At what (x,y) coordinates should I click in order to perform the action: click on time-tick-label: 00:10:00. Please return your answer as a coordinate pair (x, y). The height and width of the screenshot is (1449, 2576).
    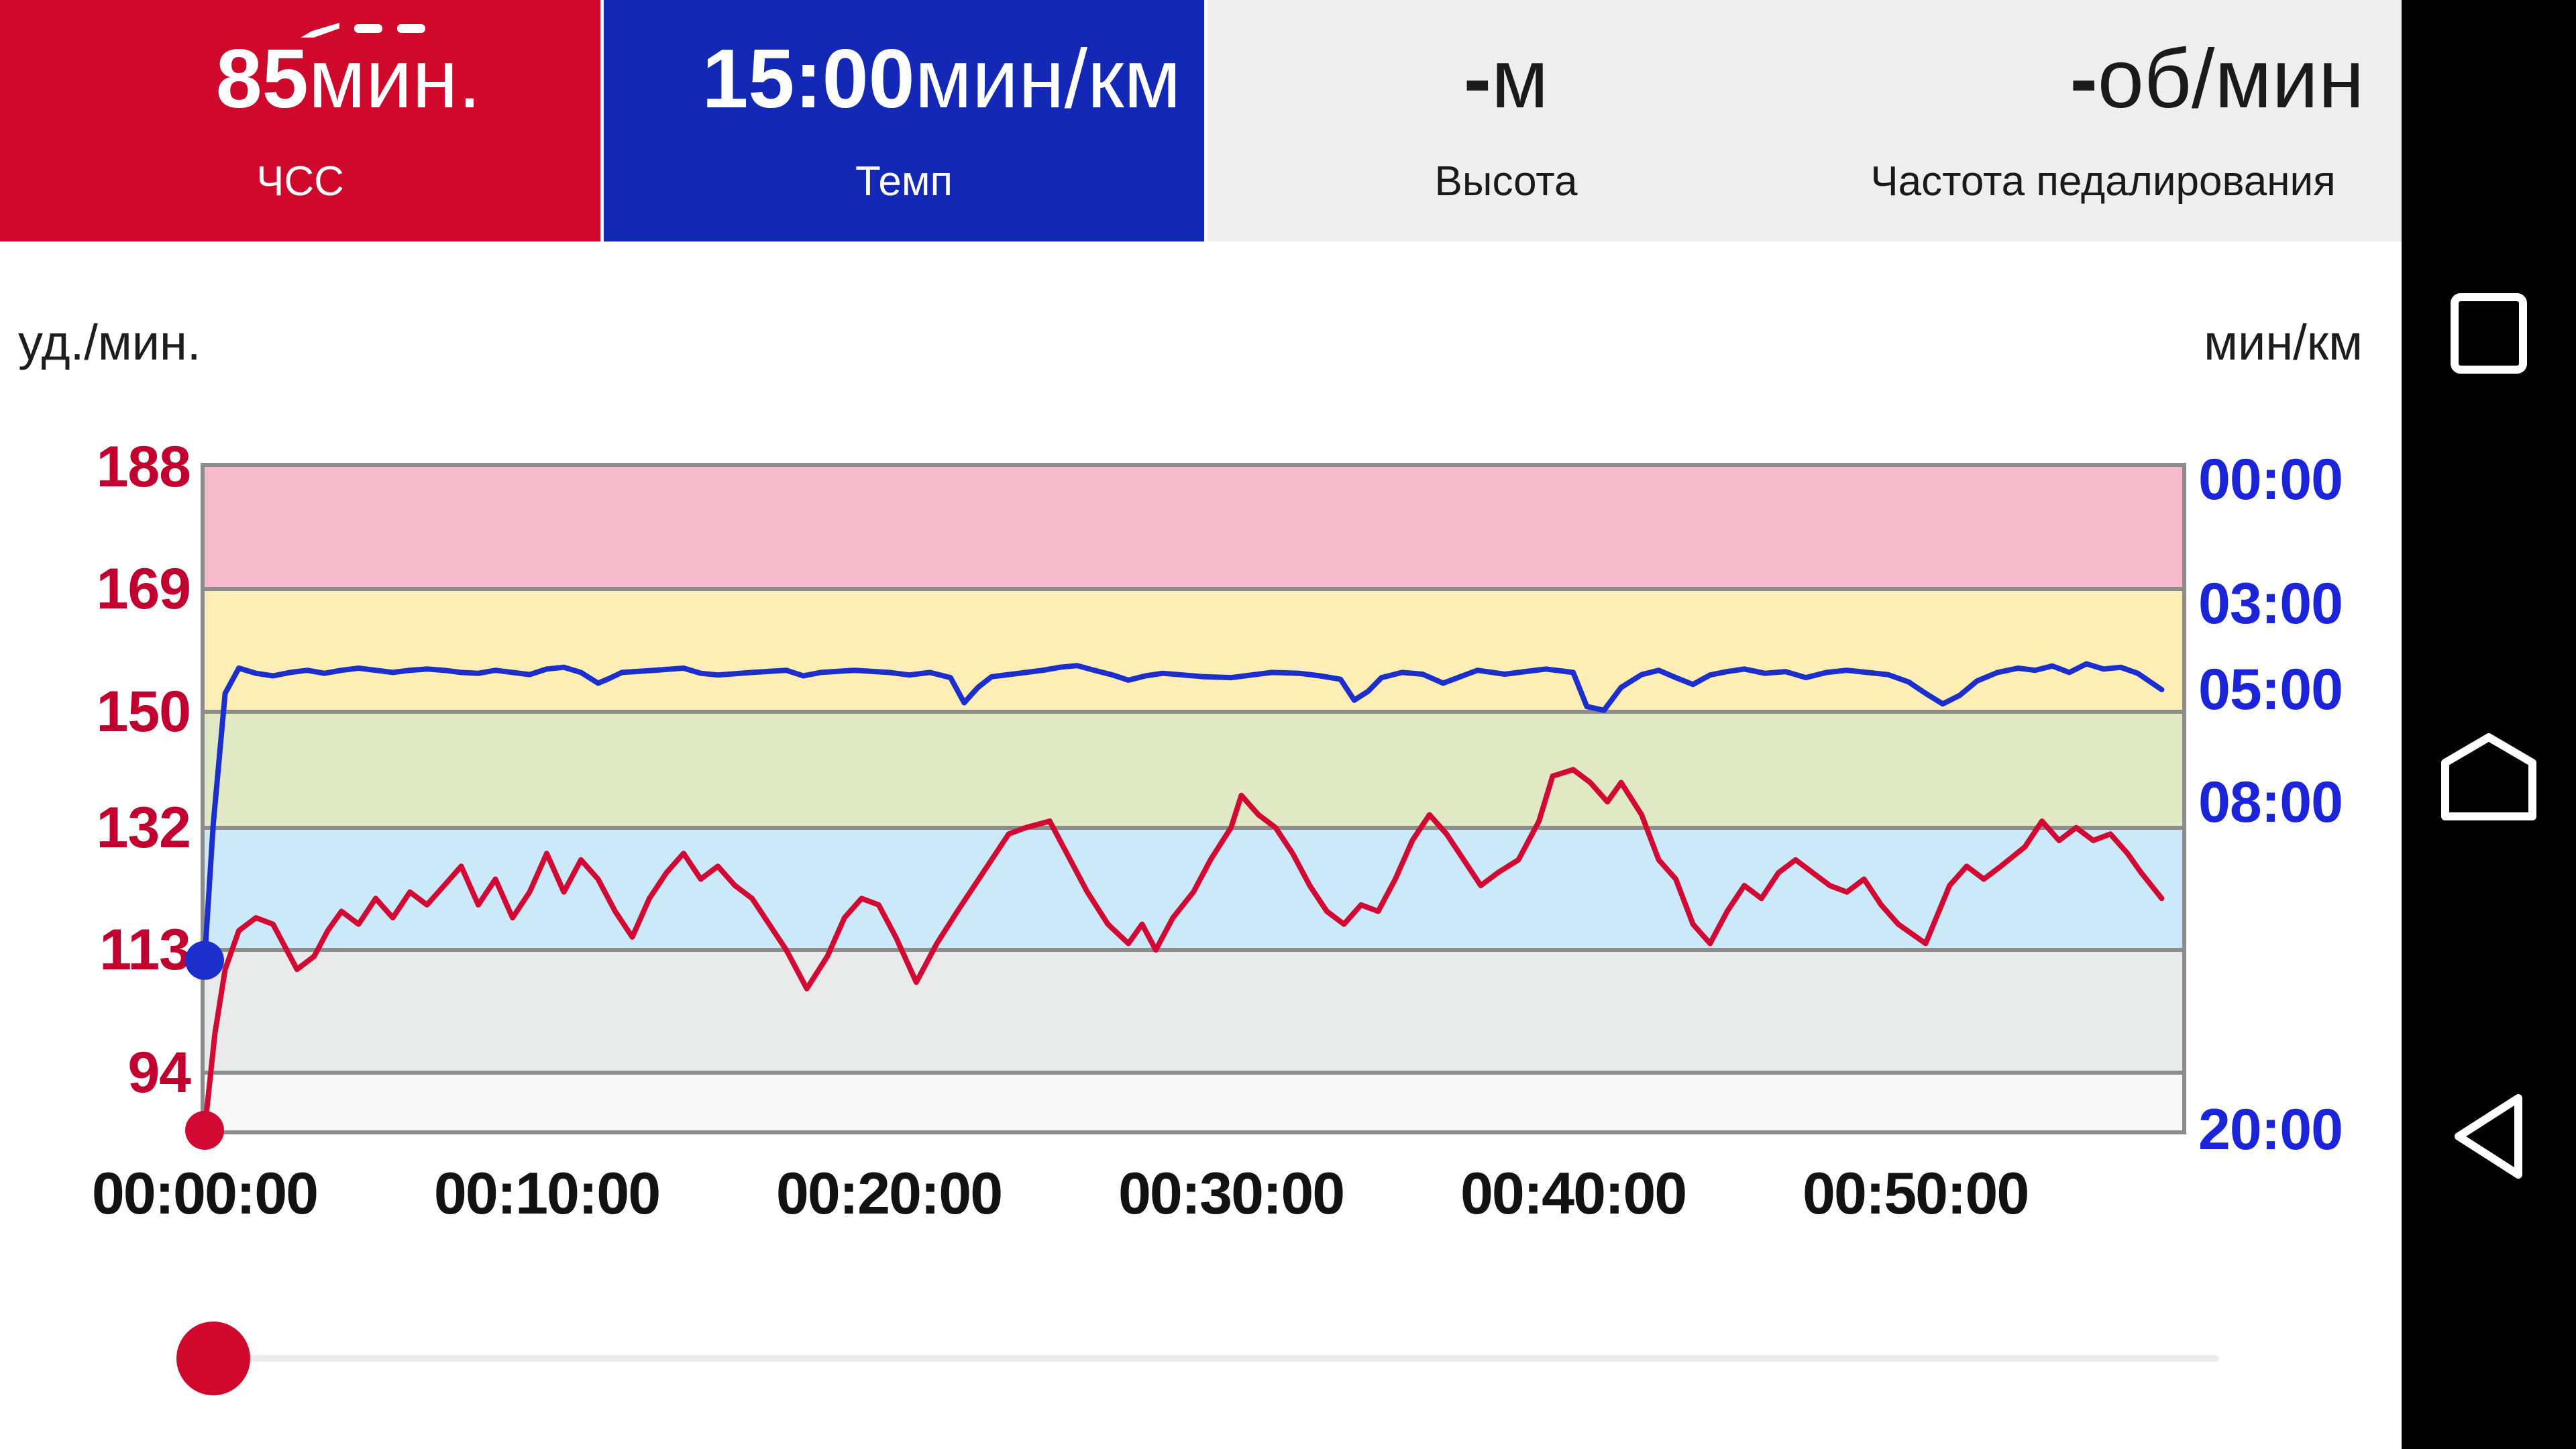
    Looking at the image, I should click on (547, 1193).